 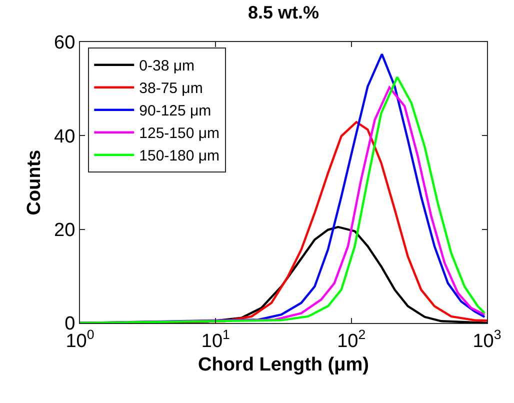 What do you see at coordinates (487, 339) in the screenshot?
I see `x-tick-label: 10$^{3}$` at bounding box center [487, 339].